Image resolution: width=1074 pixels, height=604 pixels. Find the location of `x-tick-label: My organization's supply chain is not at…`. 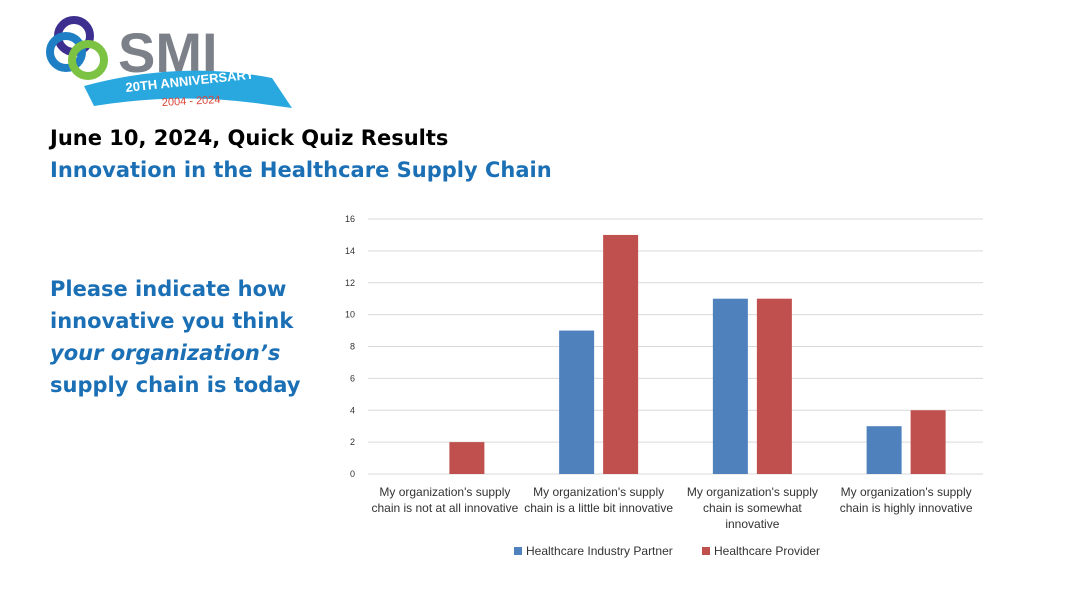

x-tick-label: My organization's supply chain is not at… is located at coordinates (445, 500).